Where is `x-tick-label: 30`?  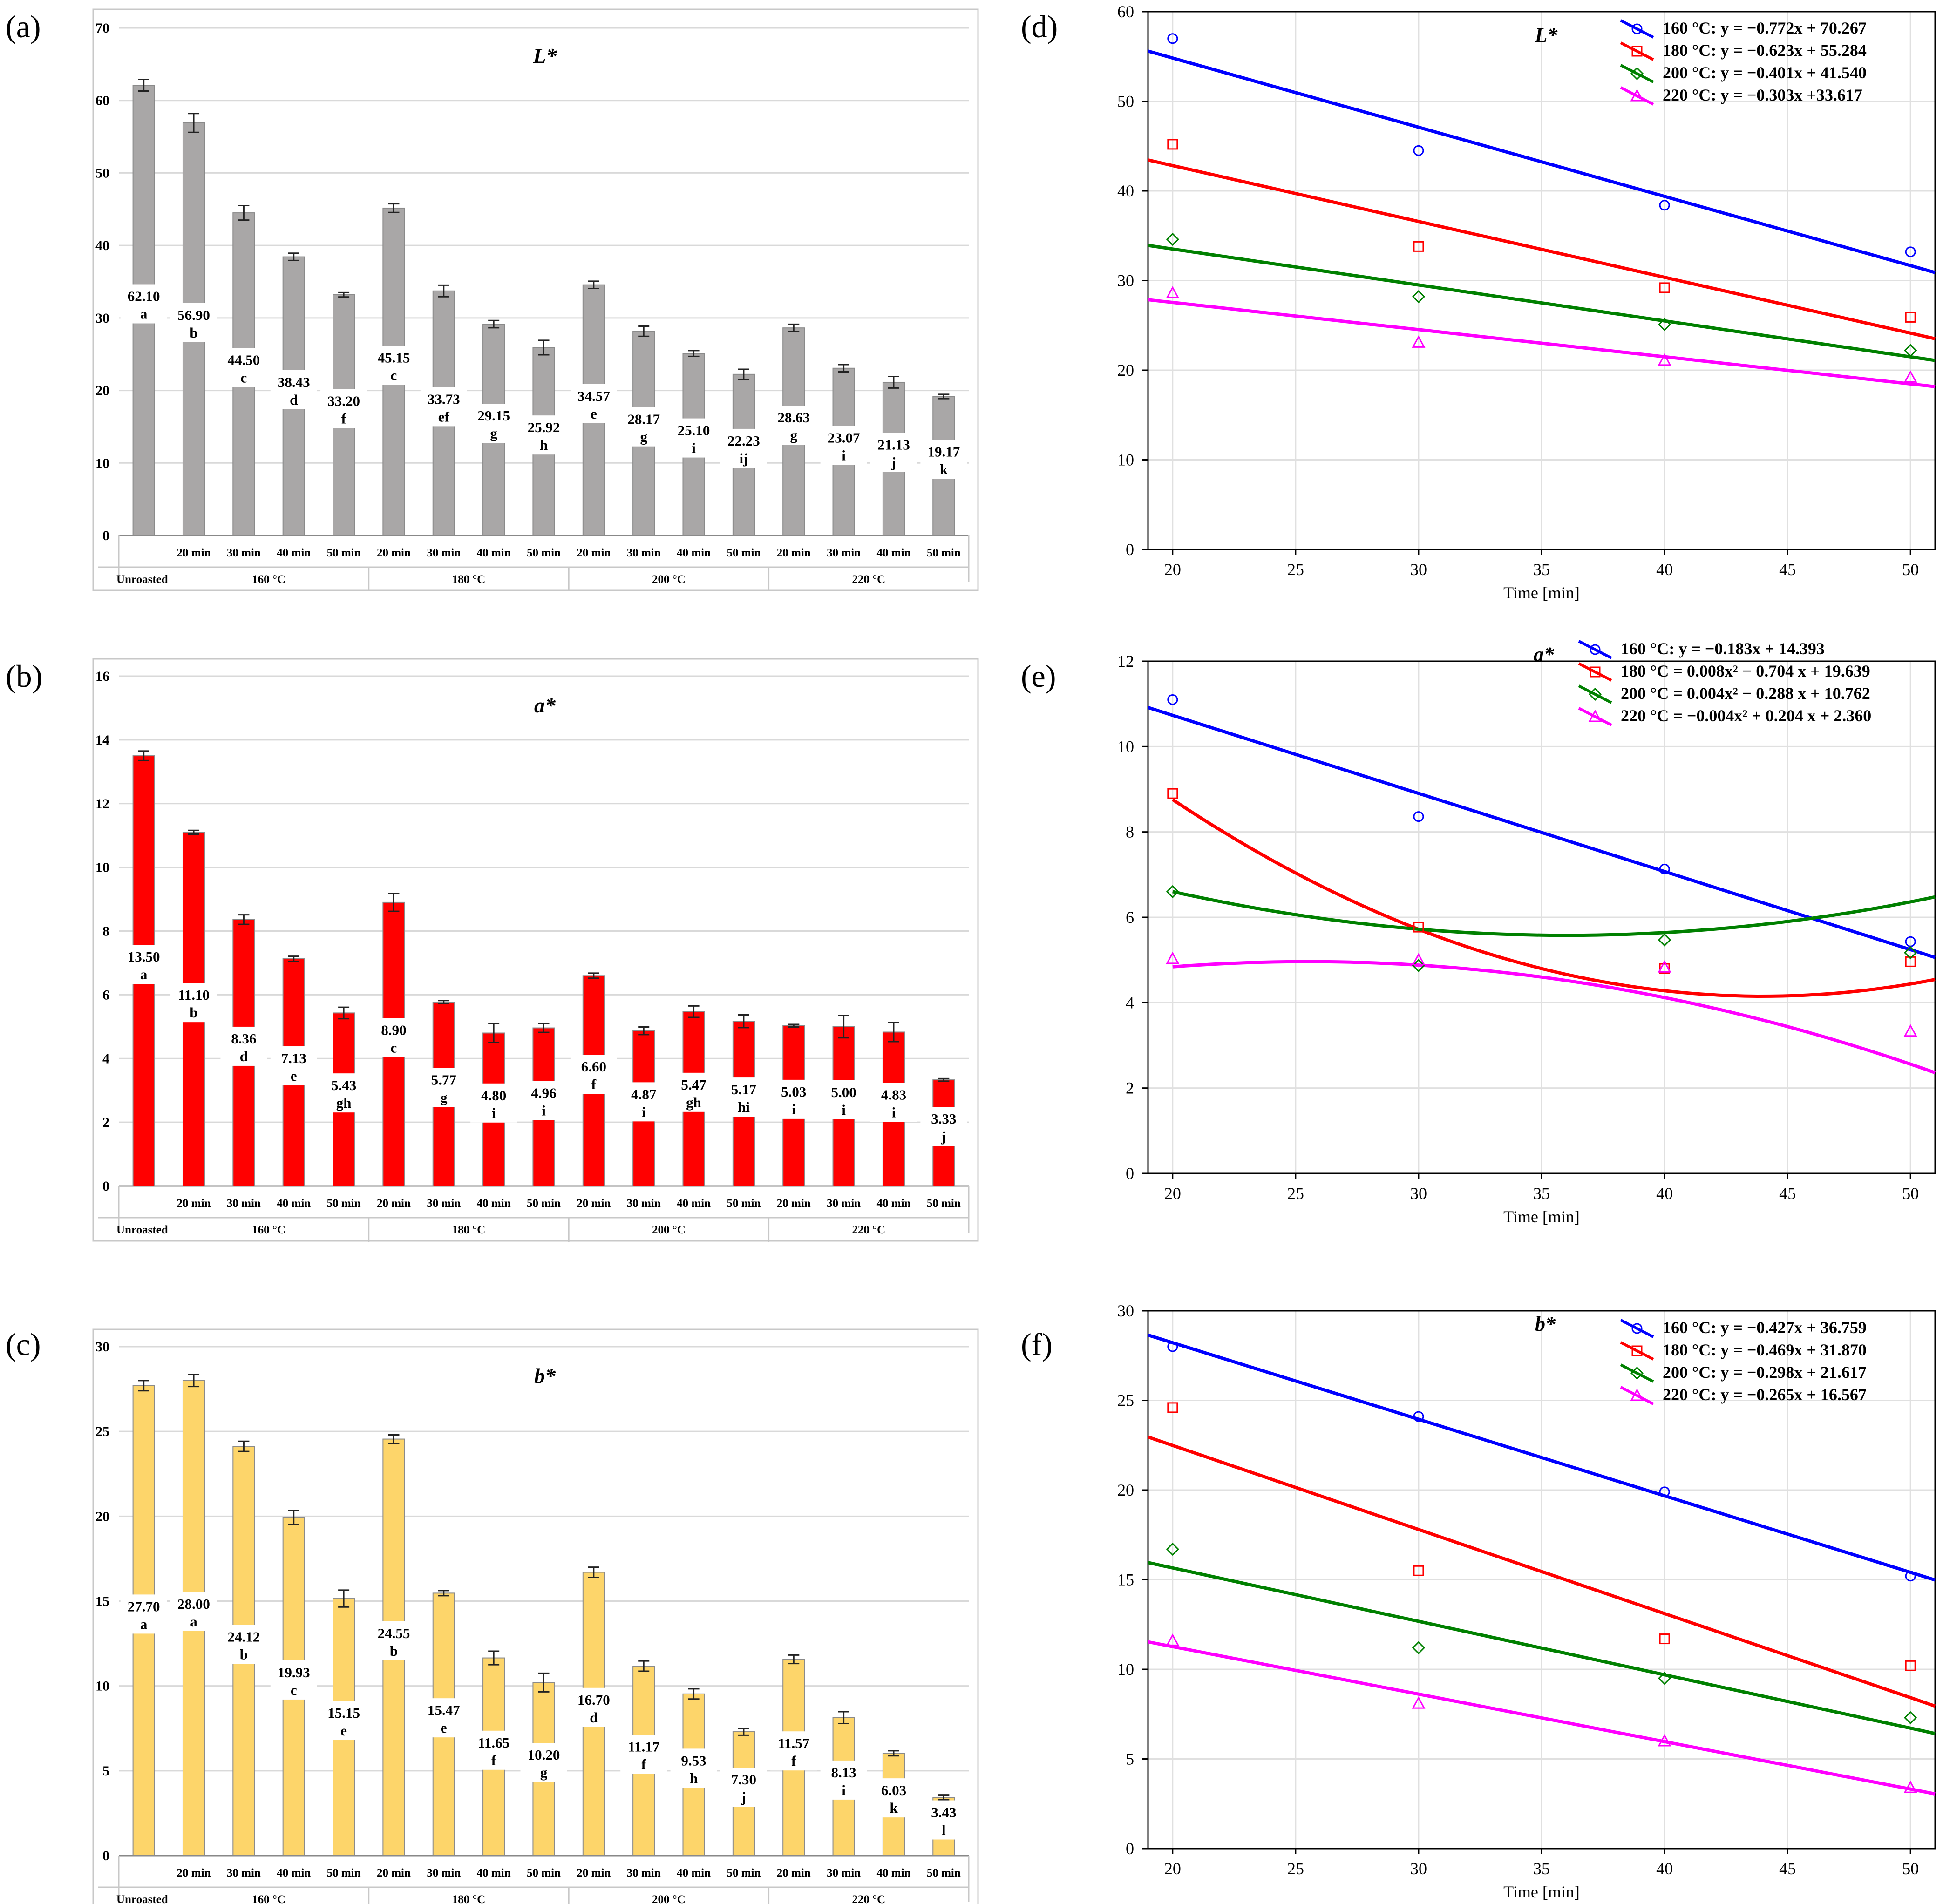
x-tick-label: 30 is located at coordinates (1418, 1193).